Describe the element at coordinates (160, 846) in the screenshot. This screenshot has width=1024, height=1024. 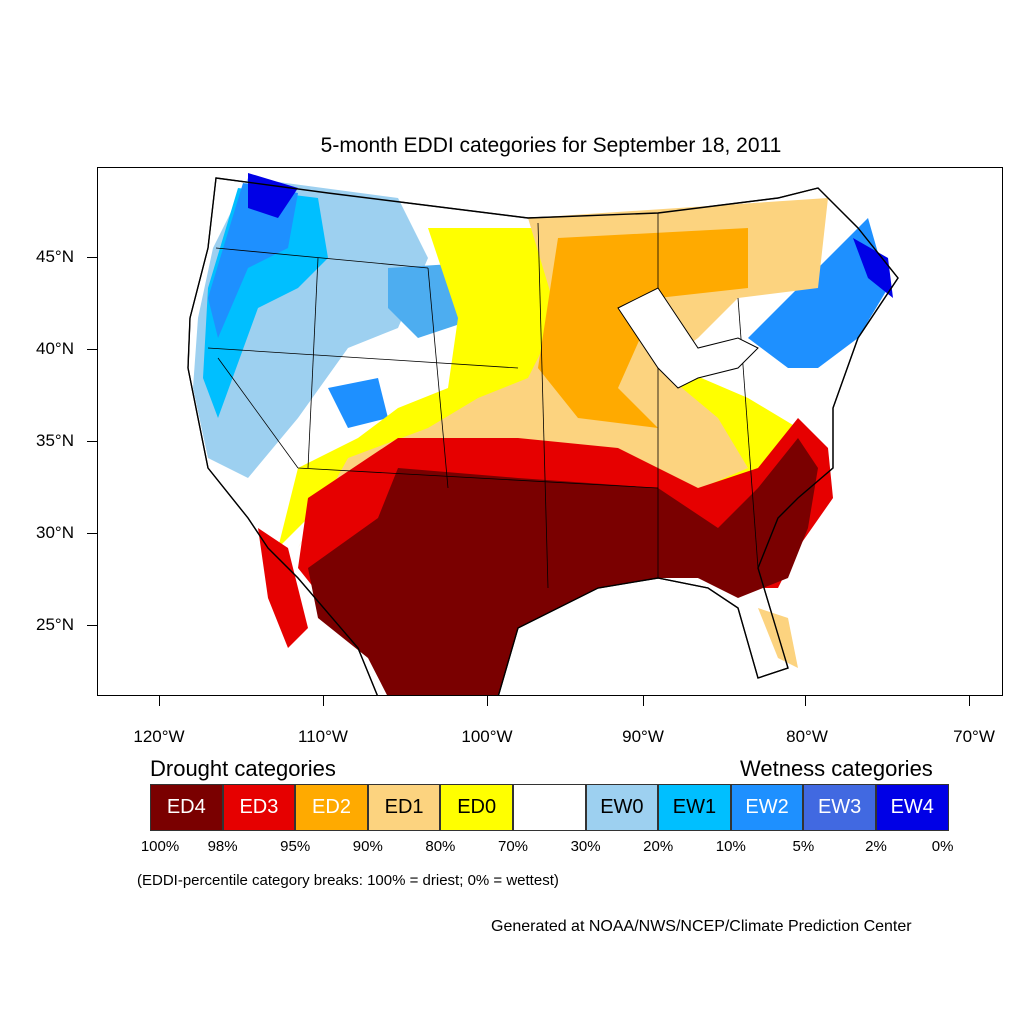
I see `legend-break-label: 100%` at that location.